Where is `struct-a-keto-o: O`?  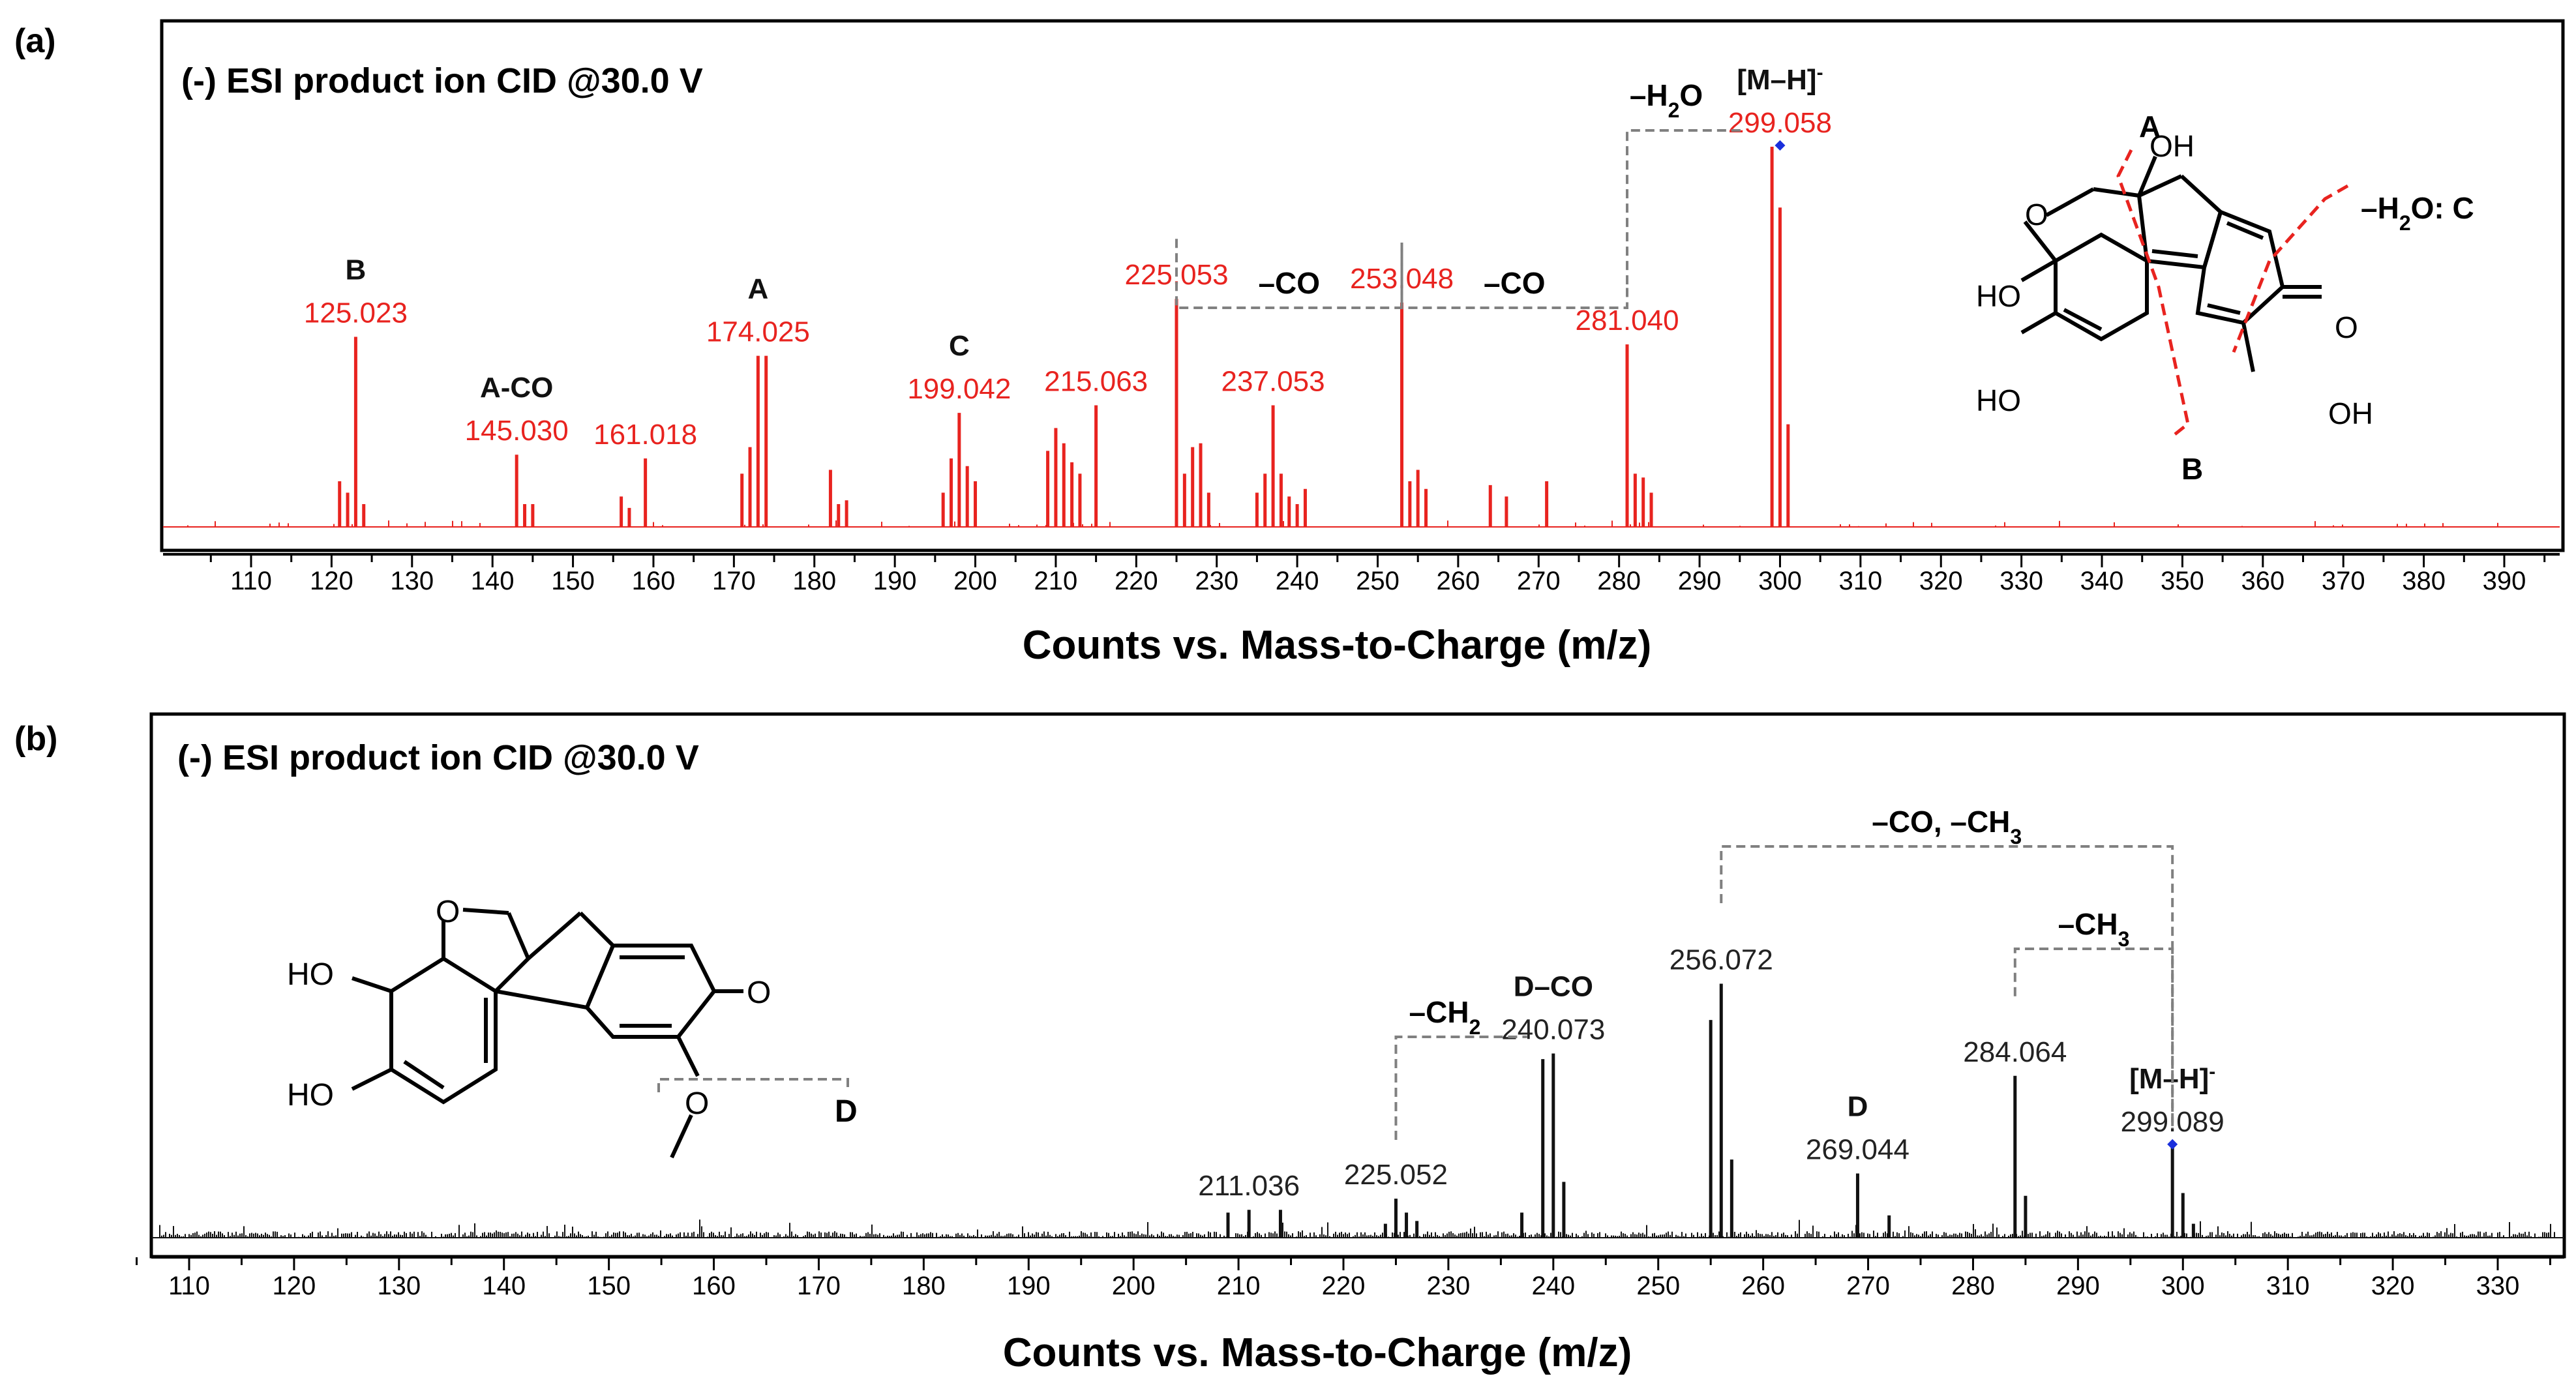 struct-a-keto-o: O is located at coordinates (2346, 327).